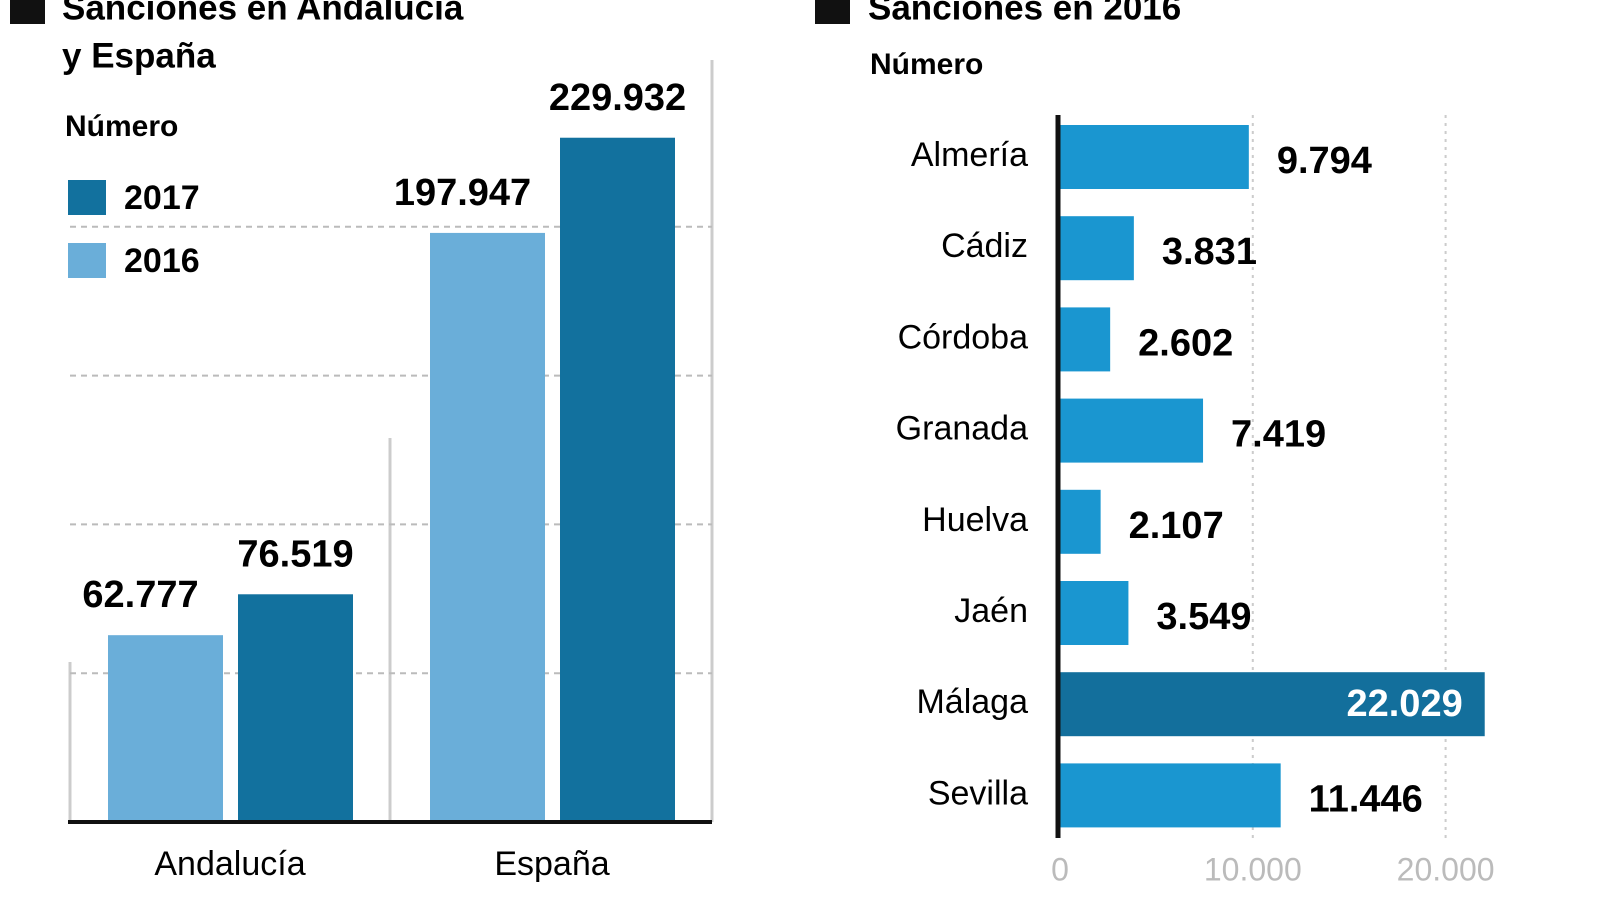 The width and height of the screenshot is (1600, 900). I want to click on value-label: 22.029, so click(1404, 704).